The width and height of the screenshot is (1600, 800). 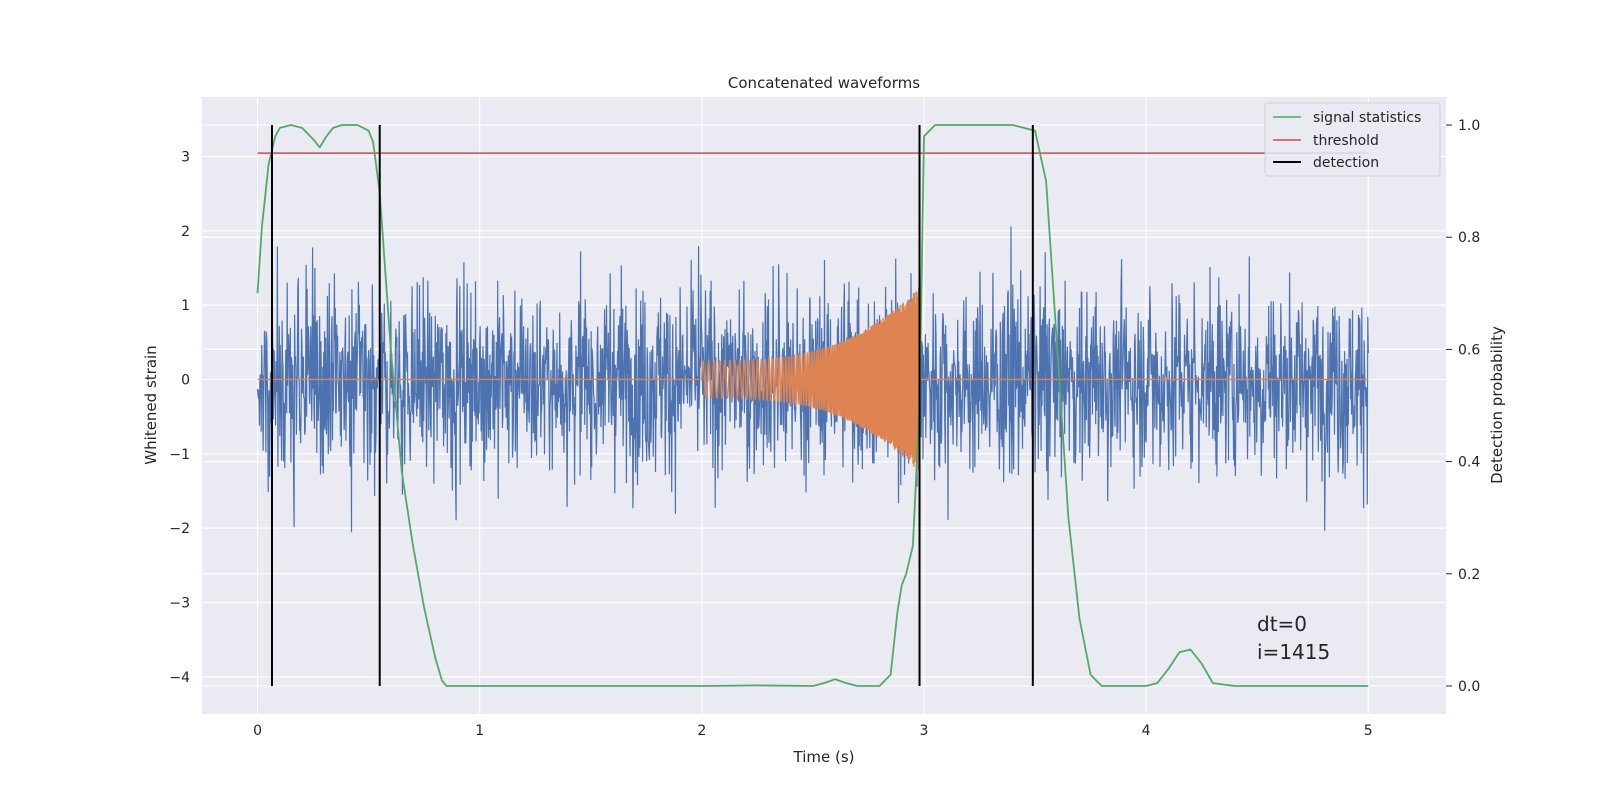 What do you see at coordinates (1346, 163) in the screenshot?
I see `legend-label-detection: detection` at bounding box center [1346, 163].